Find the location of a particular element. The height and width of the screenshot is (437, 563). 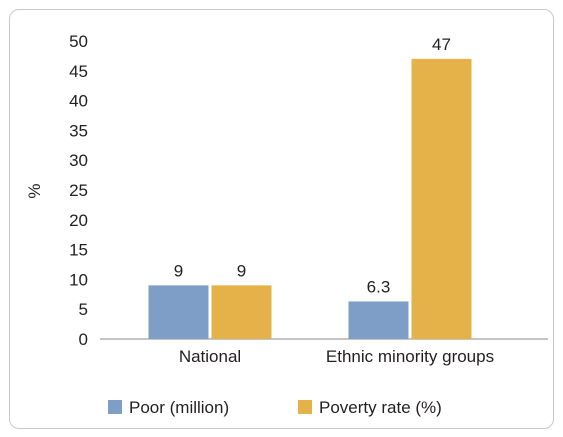

legend: Poor (million) Poverty rate (%) is located at coordinates (275, 407).